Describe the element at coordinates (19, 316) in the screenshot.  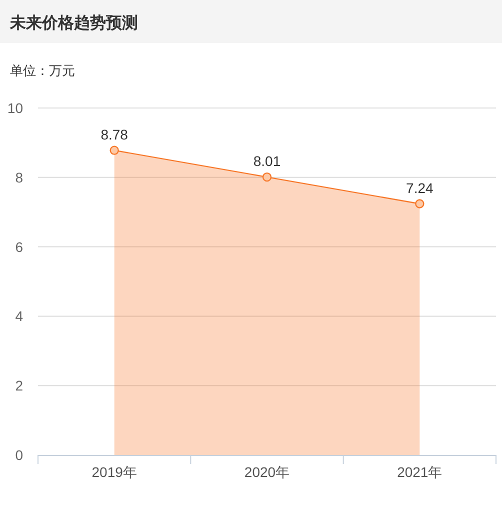
I see `y-tick-label: 4` at that location.